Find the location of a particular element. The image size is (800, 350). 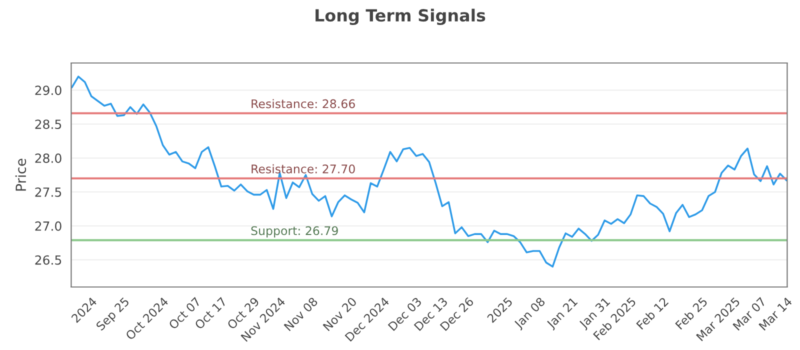

y-tick-label: 29.0 is located at coordinates (48, 91).